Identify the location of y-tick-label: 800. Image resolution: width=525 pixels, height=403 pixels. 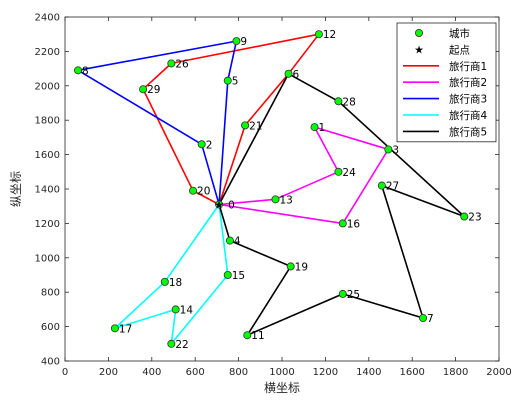
(50, 293).